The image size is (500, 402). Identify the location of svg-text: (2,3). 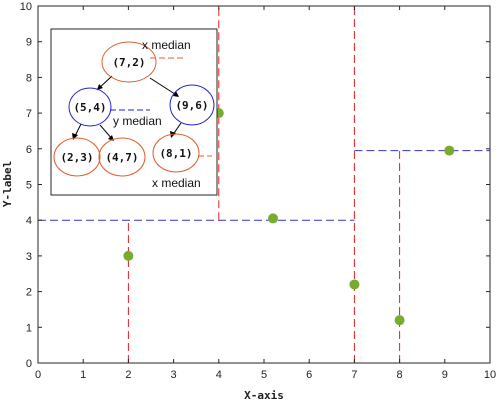
(76, 157).